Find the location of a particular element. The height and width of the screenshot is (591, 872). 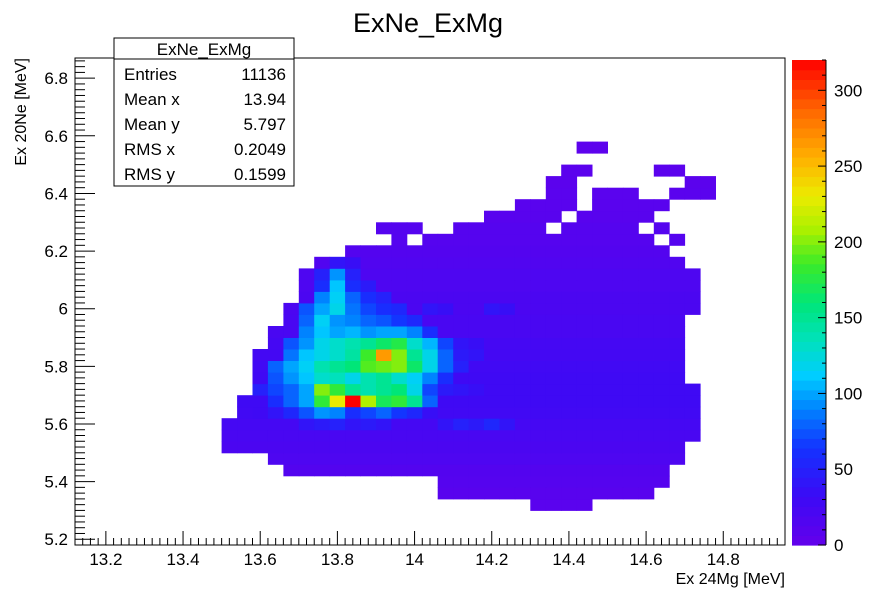

colorbar-tick-label: 250 is located at coordinates (848, 166).